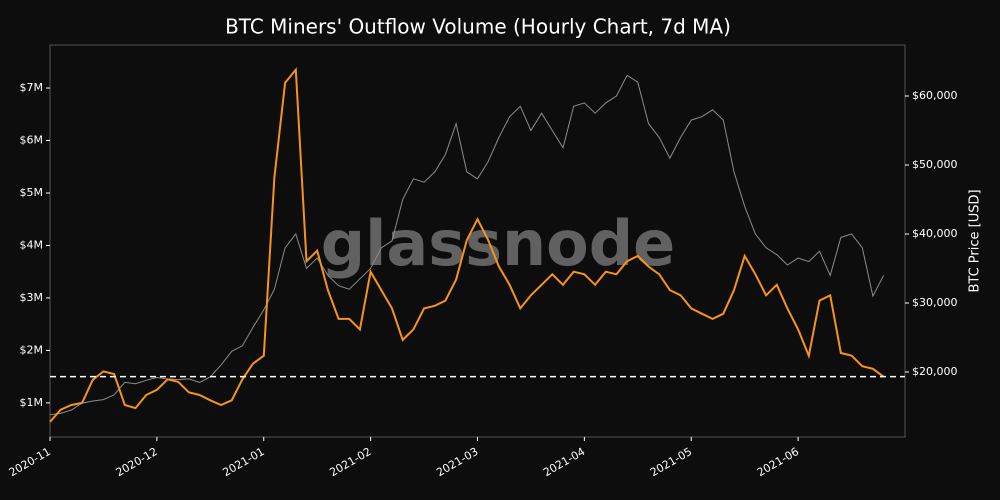  I want to click on y-tick-label: $4M, so click(32, 244).